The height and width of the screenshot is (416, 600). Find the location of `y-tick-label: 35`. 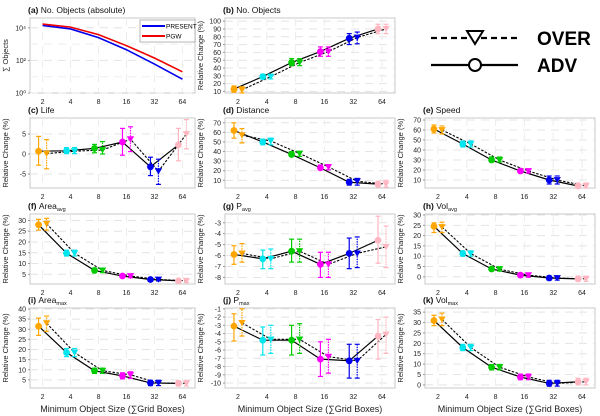

y-tick-label: 35 is located at coordinates (22, 320).